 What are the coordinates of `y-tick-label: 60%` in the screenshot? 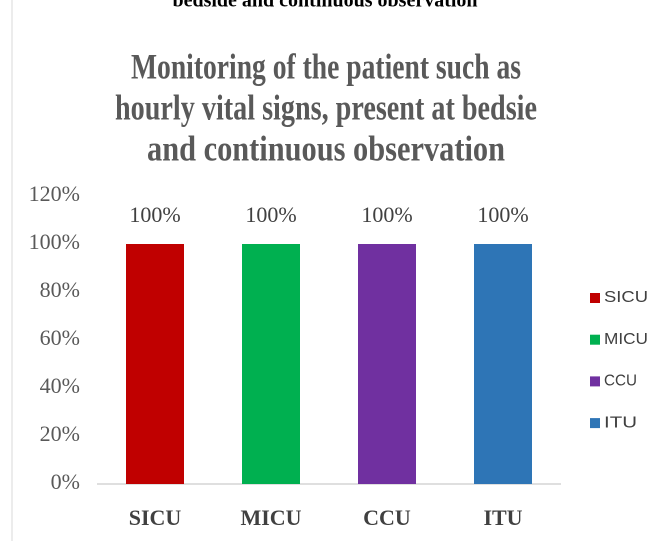 It's located at (60, 337).